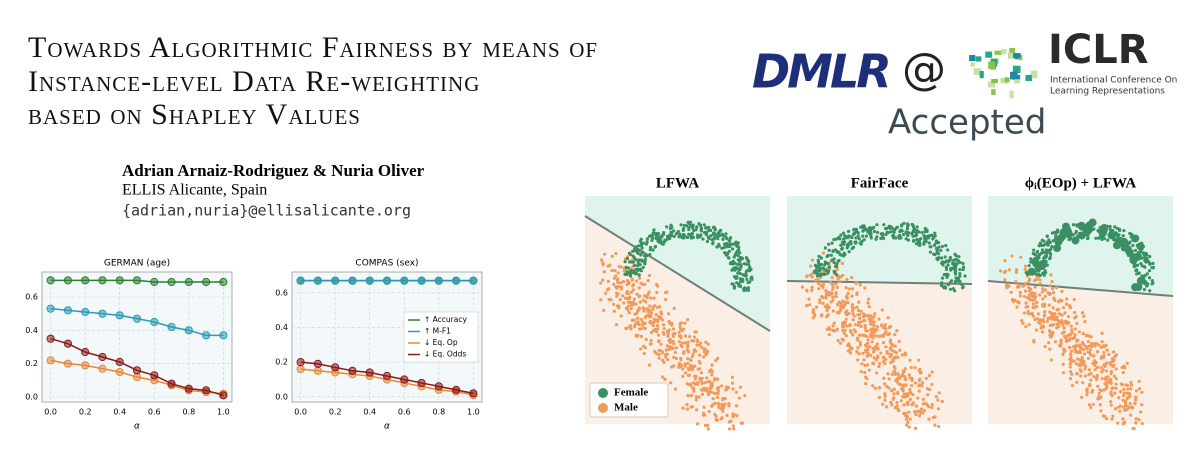 This screenshot has width=1200, height=457. Describe the element at coordinates (281, 396) in the screenshot. I see `y-tick-label: 0.0` at that location.